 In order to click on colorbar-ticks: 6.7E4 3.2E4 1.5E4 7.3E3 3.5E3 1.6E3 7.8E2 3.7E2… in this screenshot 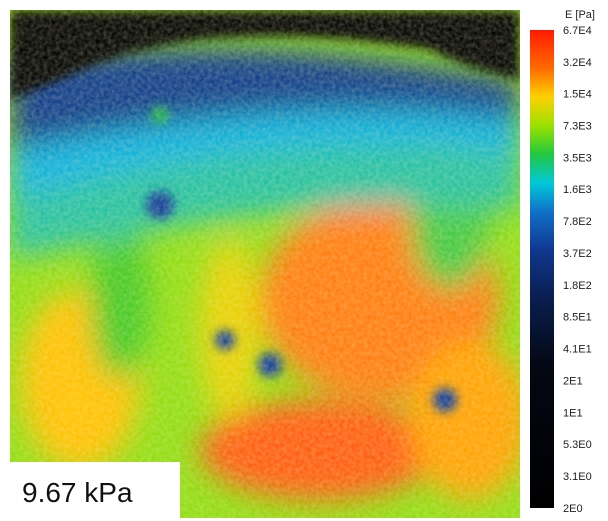, I will do `click(577, 270)`.